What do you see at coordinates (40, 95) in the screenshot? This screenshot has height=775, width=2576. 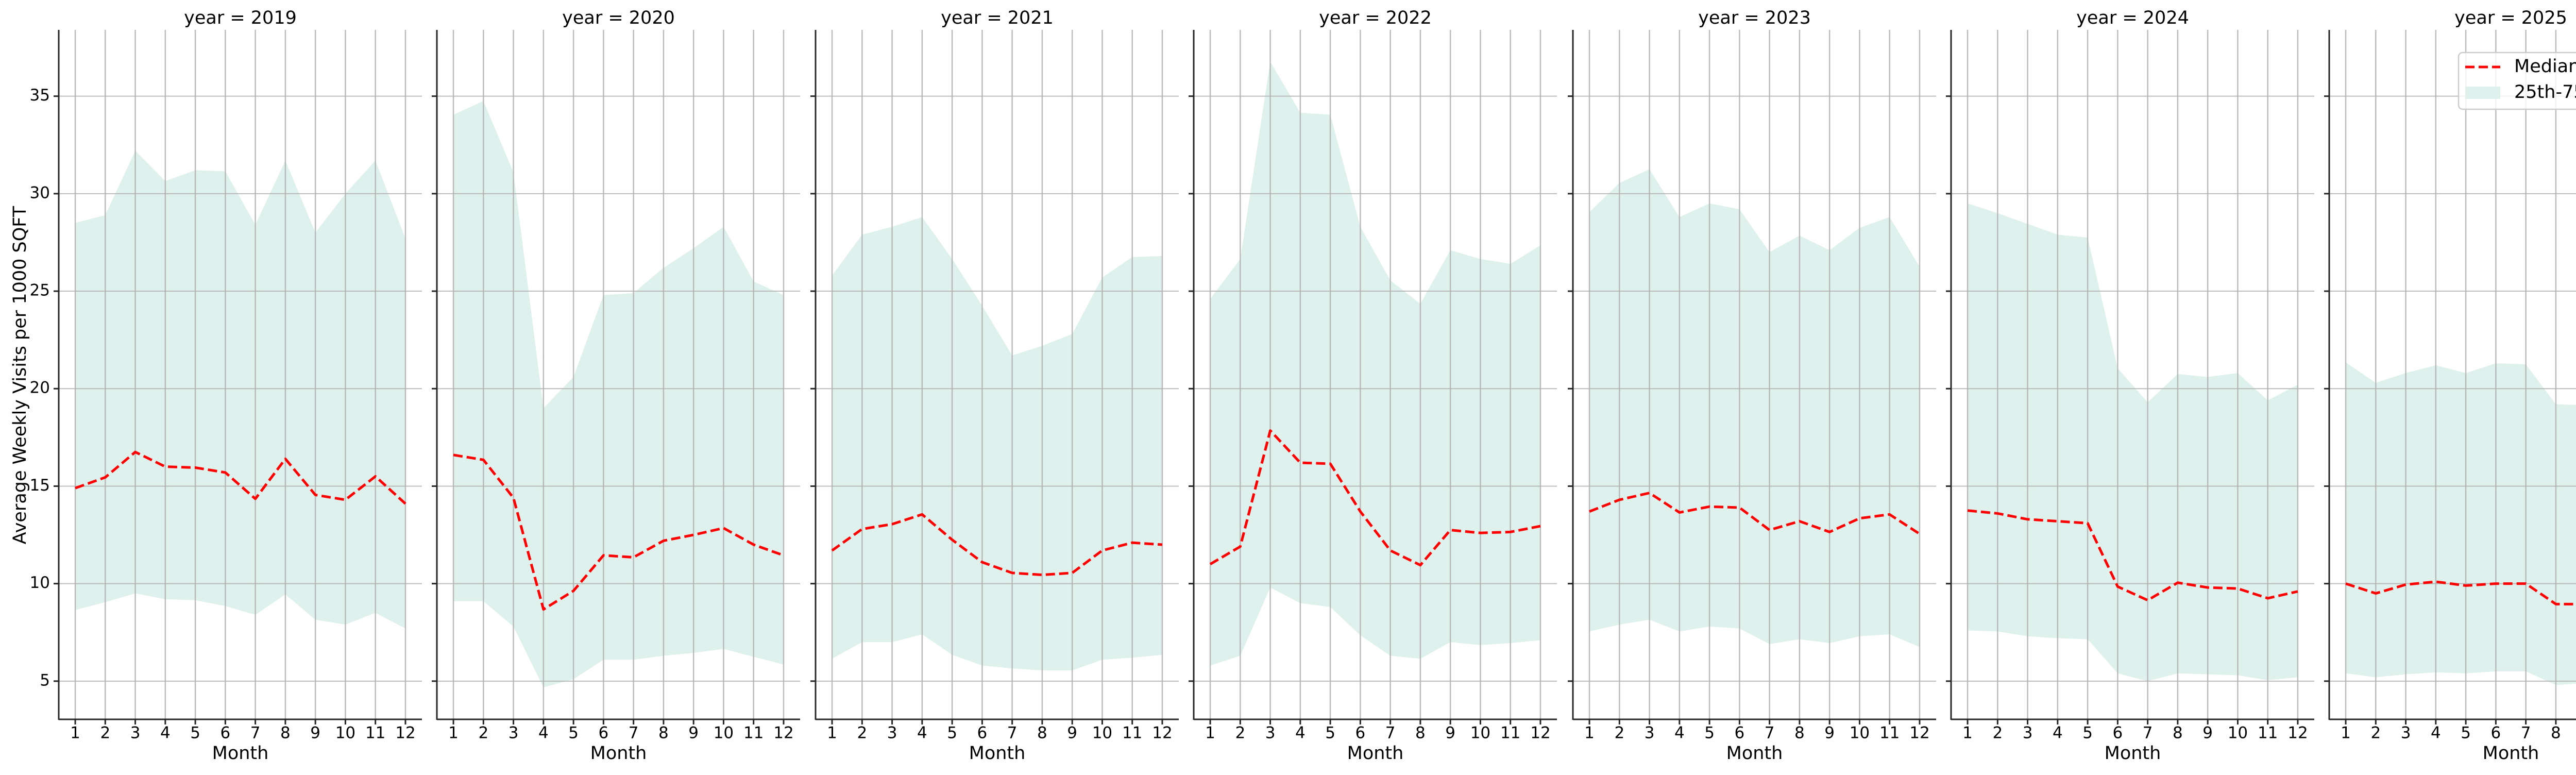 I see `y-tick-label: 35` at bounding box center [40, 95].